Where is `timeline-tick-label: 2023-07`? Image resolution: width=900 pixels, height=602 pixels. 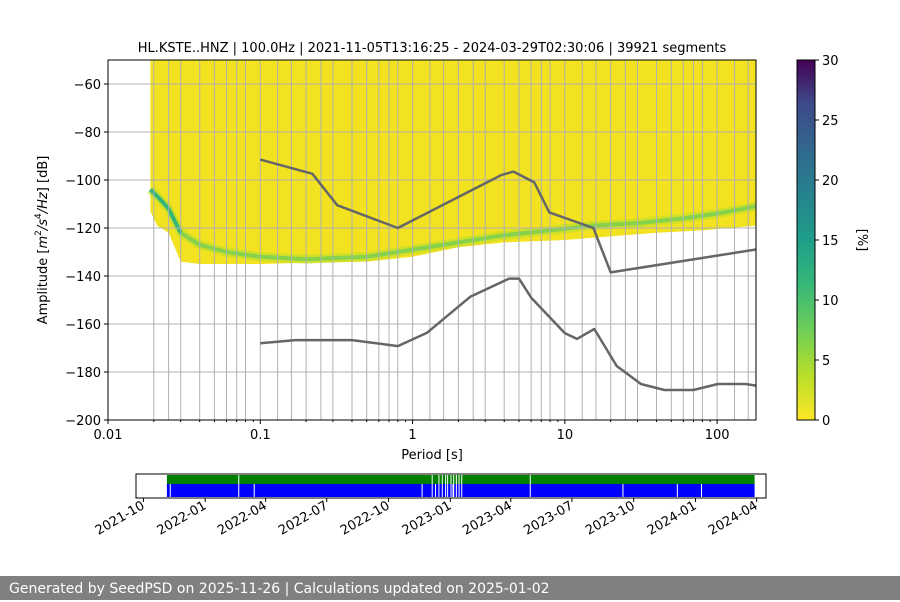
timeline-tick-label: 2023-07 is located at coordinates (548, 518).